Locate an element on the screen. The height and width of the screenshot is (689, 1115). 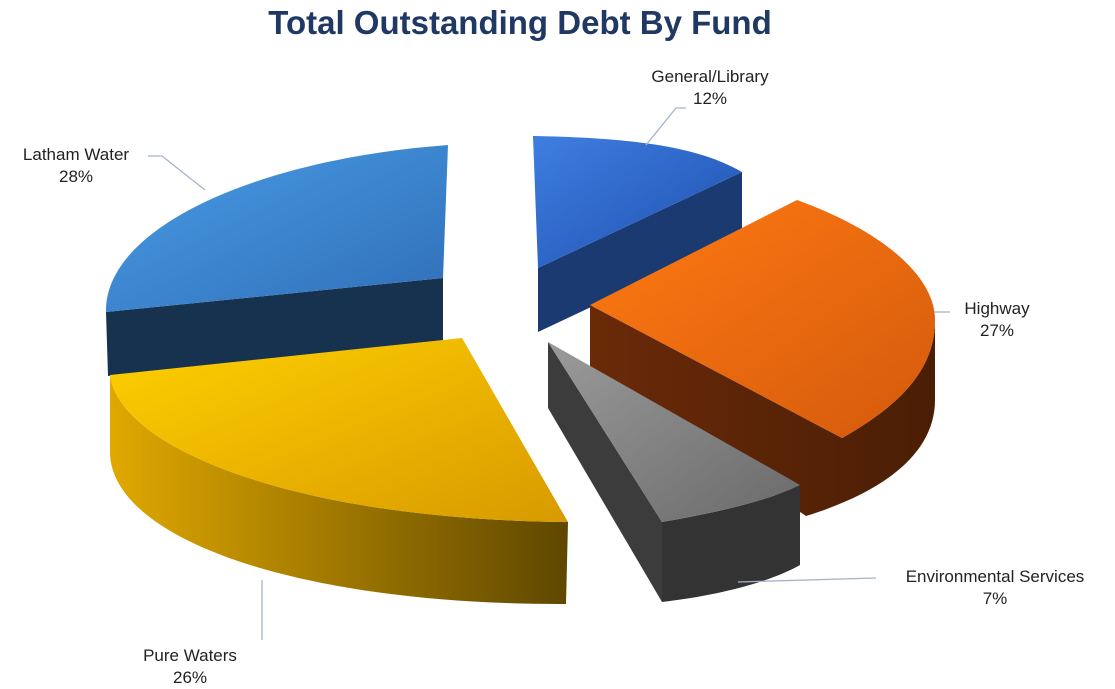
slice-latham-water-top is located at coordinates (276, 228).